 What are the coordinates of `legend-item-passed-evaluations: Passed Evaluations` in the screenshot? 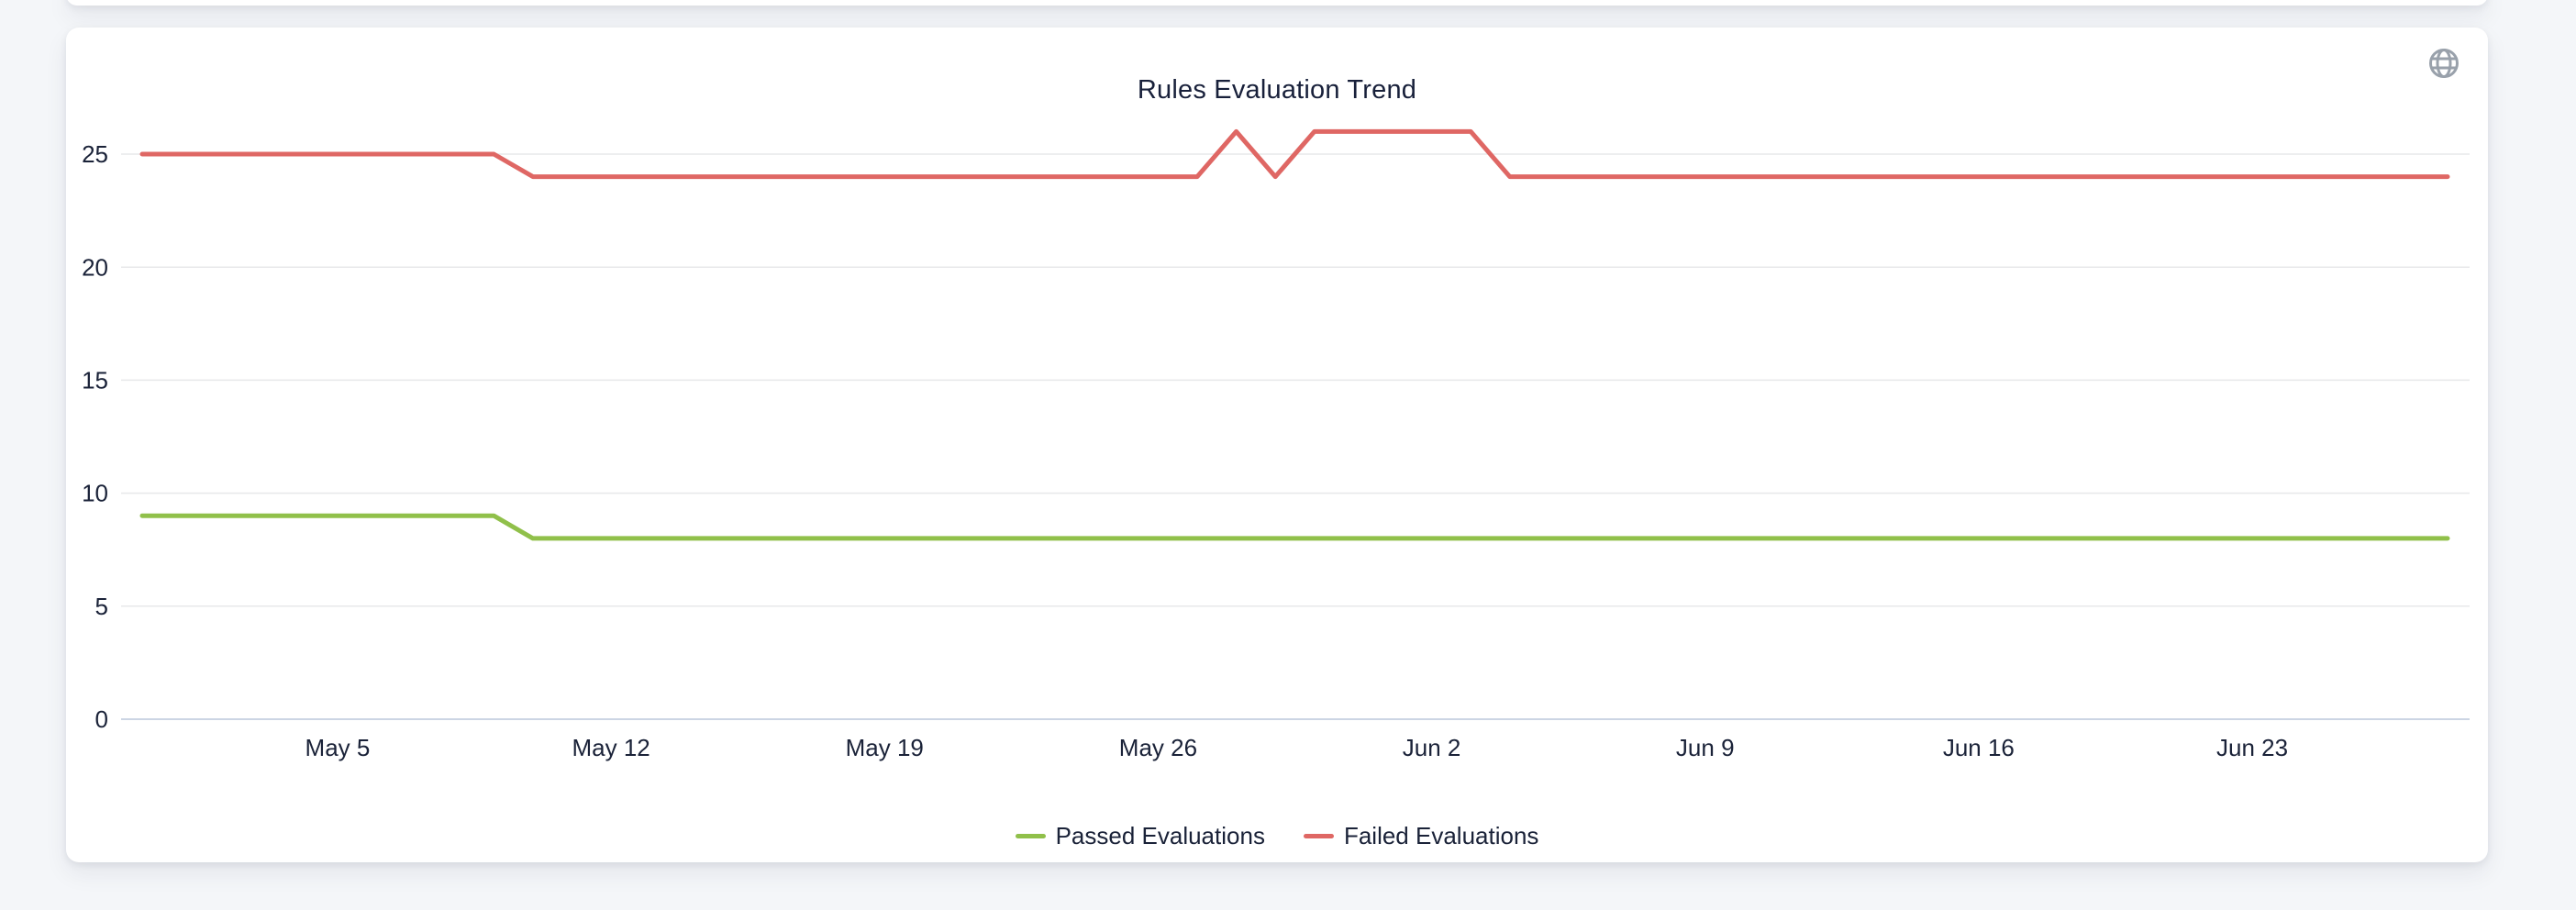 It's located at (1140, 836).